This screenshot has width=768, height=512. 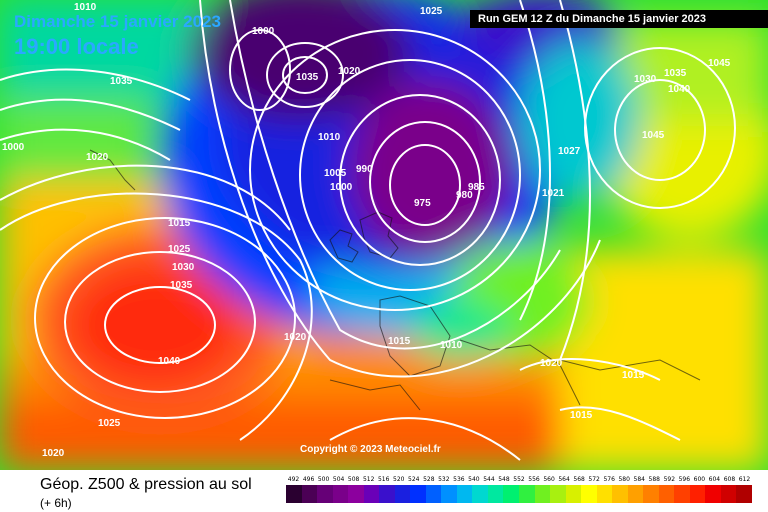 I want to click on label-1000-nw: 1000, so click(x=263, y=31).